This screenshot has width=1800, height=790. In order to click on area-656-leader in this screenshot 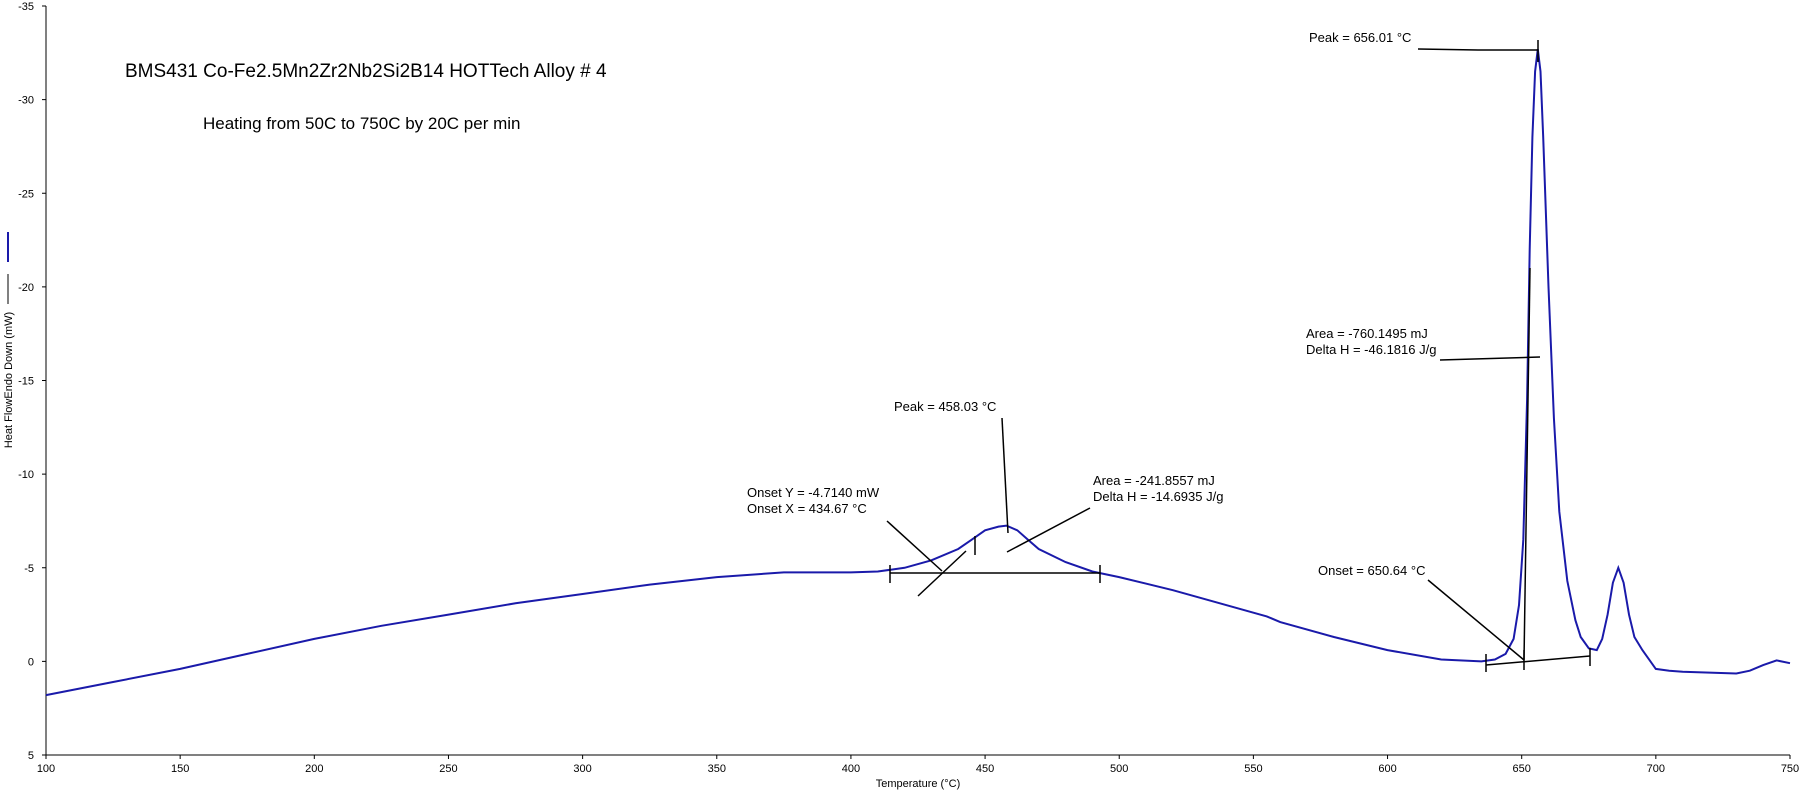, I will do `click(1490, 358)`.